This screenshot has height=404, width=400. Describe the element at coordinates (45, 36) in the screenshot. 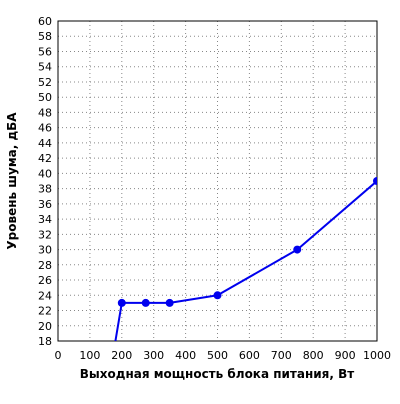

I see `y-tick-label: 58` at that location.